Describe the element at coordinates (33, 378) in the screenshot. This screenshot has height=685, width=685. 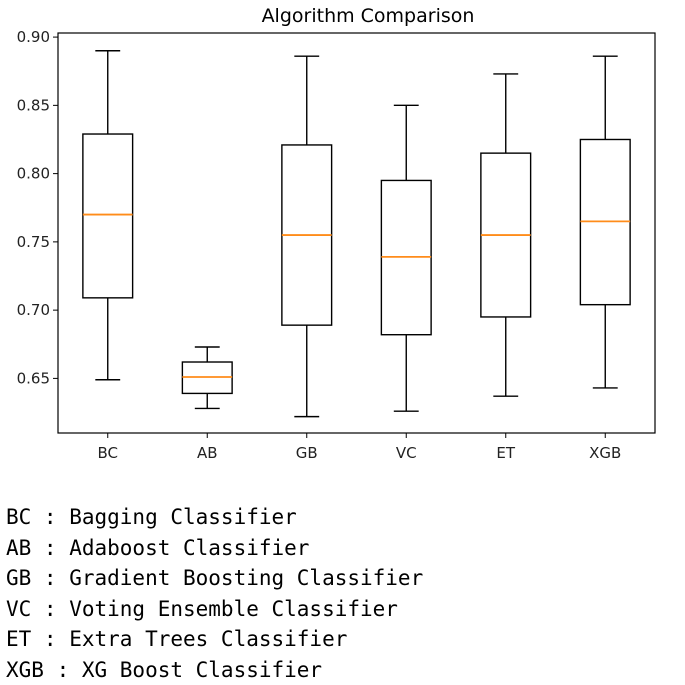
I see `y-tick-label: 0.65` at that location.